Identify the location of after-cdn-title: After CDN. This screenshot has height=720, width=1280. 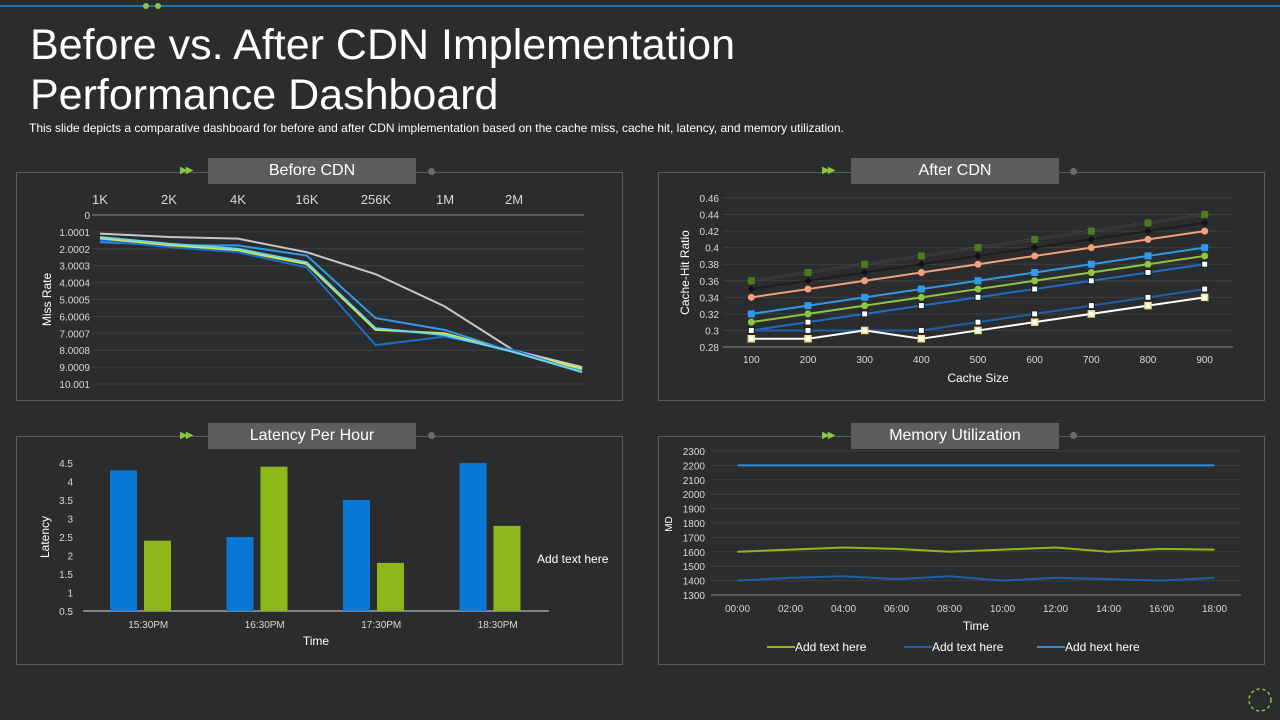
(955, 171).